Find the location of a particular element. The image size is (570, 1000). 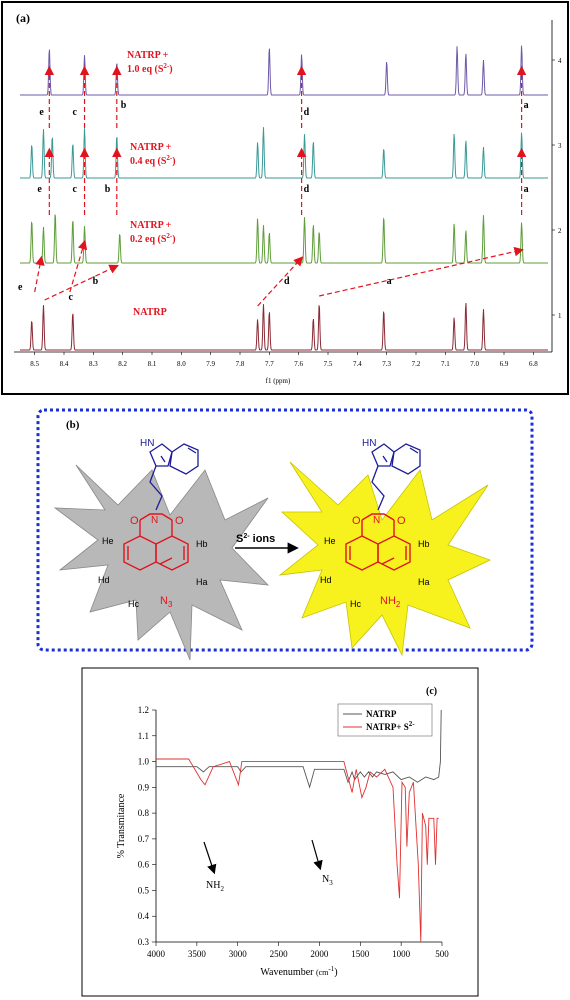

reaction-arrow-label: S2- ions is located at coordinates (255, 539).